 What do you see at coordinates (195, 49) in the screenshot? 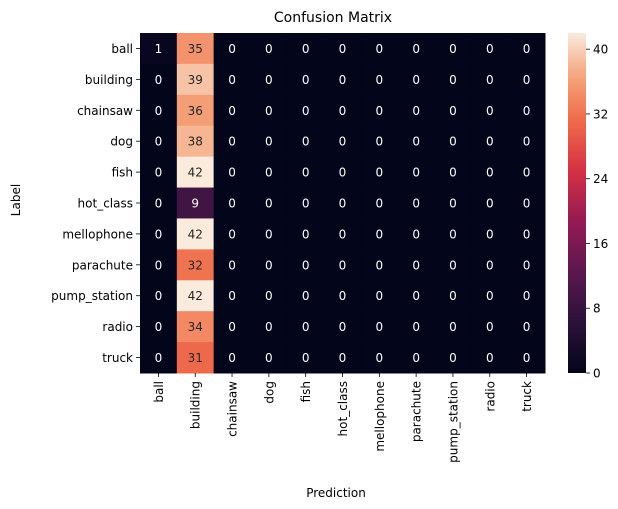
I see `cell-value-label: 35` at bounding box center [195, 49].